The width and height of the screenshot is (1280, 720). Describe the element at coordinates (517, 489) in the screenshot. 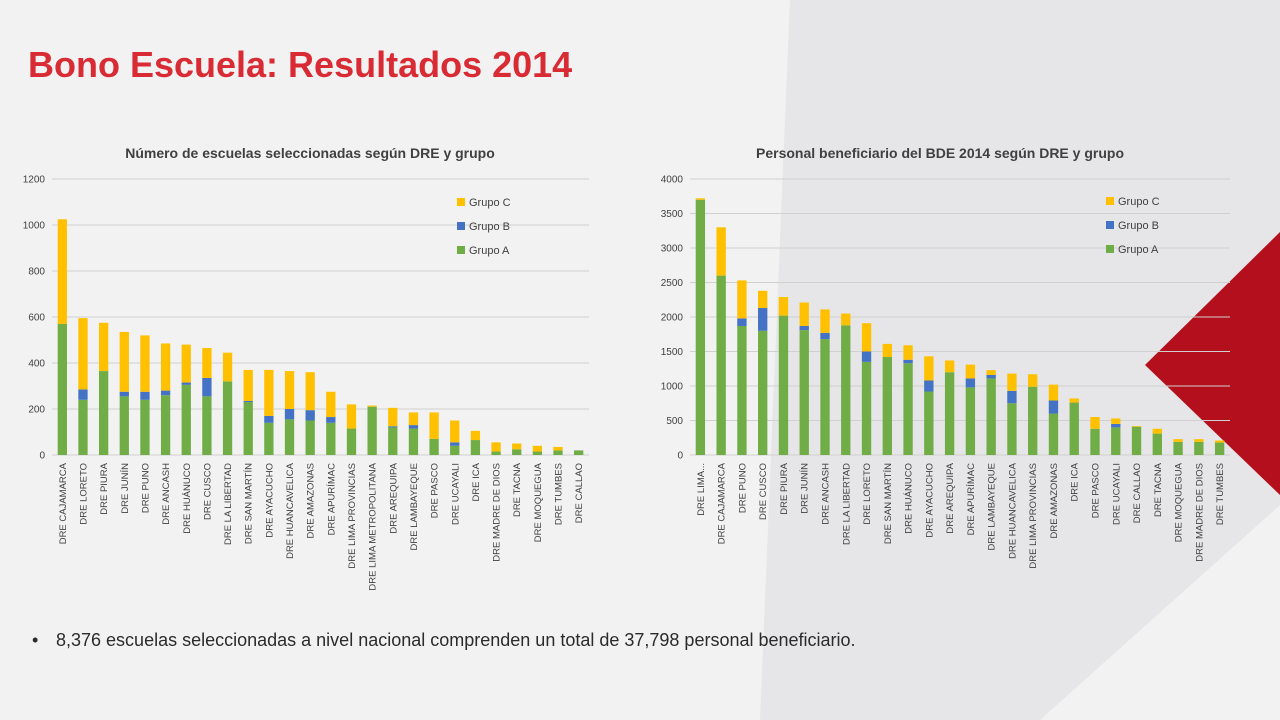

I see `category-label: DRE TACNA` at that location.